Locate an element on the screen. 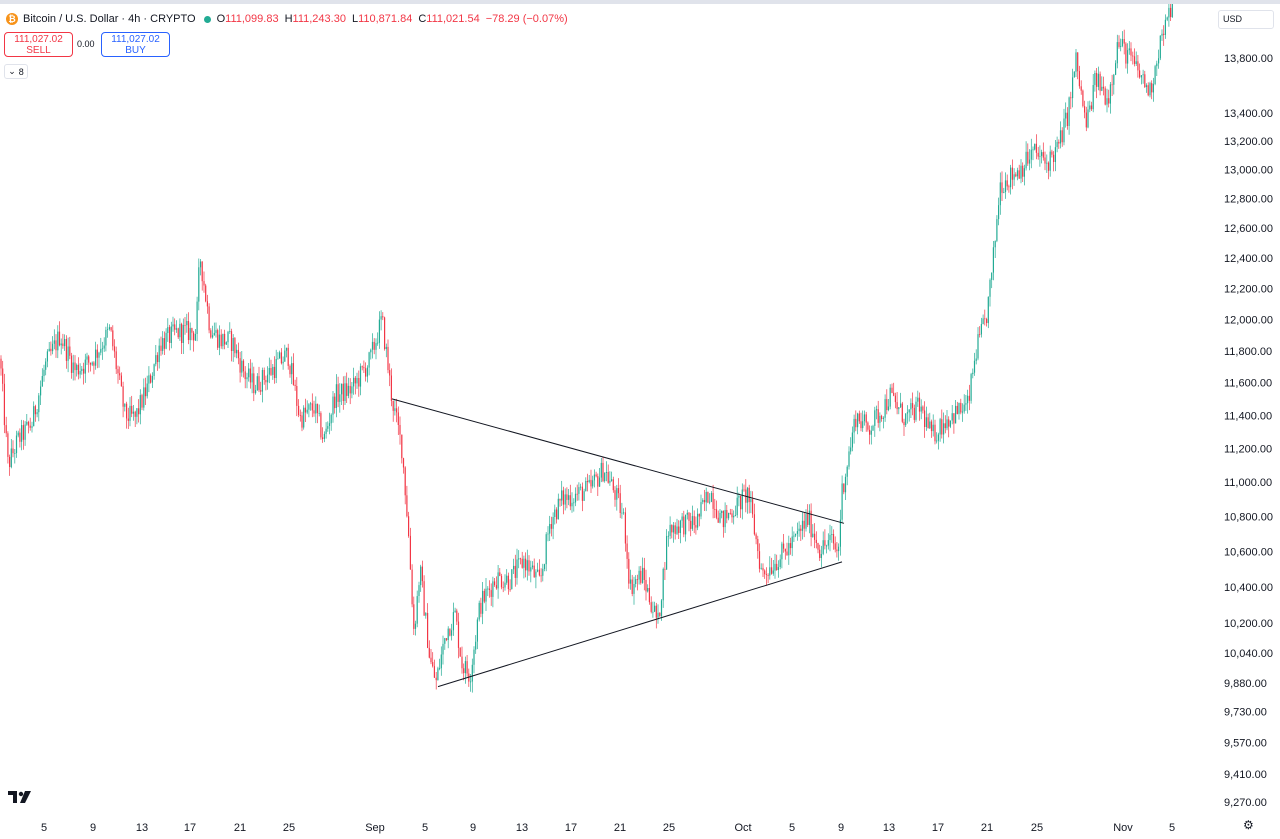  symbol-title: Bitcoin / U.S. Dollar · 4h · CRYPTO is located at coordinates (109, 19).